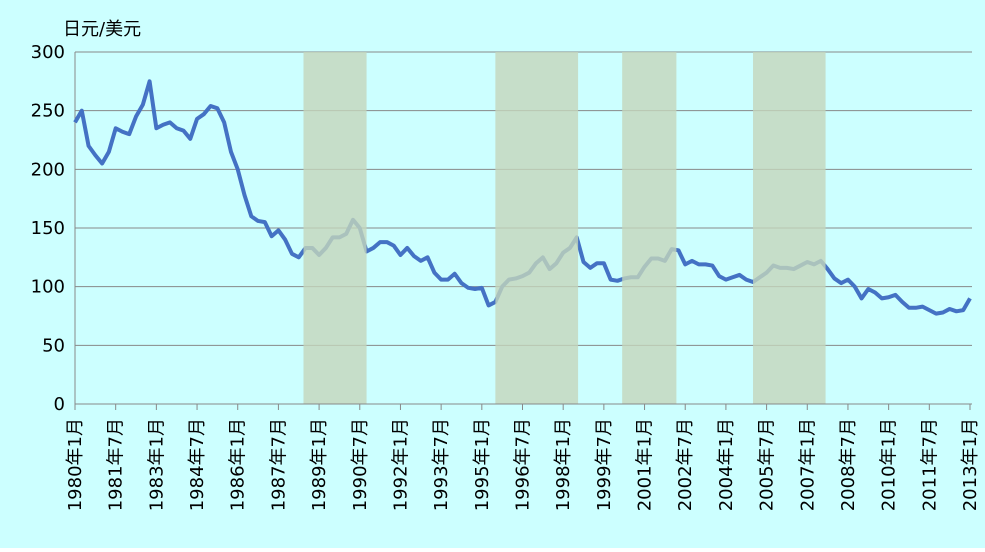 This screenshot has width=985, height=552. Describe the element at coordinates (75, 464) in the screenshot. I see `x-tick-label: 1980年1月` at that location.